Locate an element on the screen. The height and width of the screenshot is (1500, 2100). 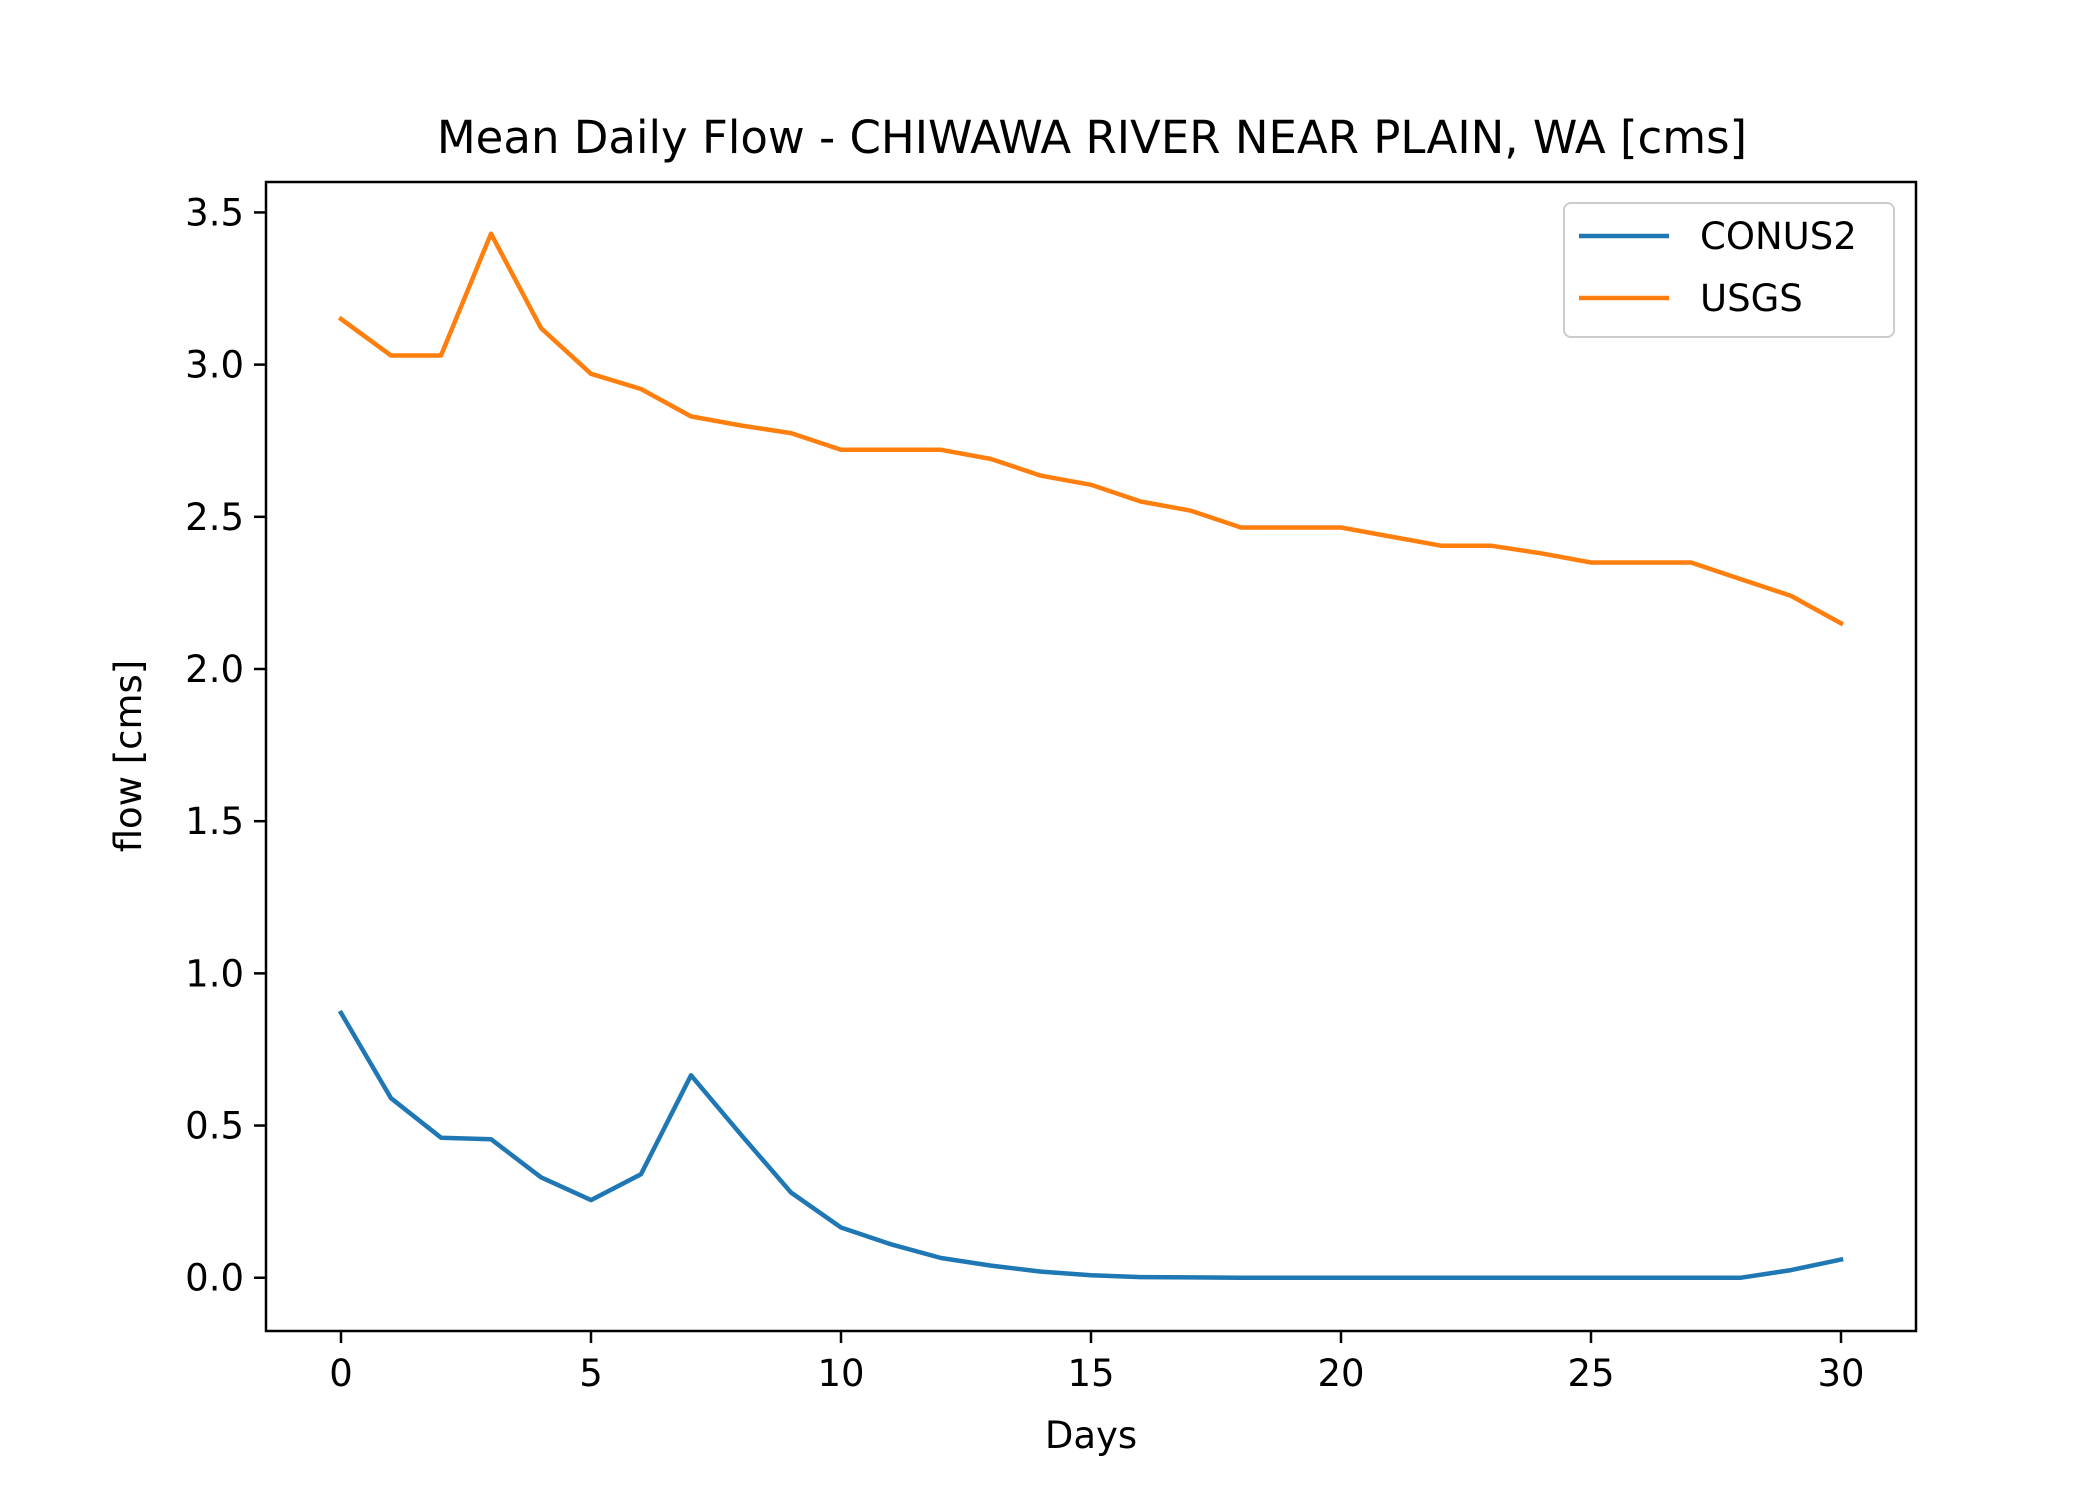
x-tick-label: 10 is located at coordinates (840, 1373).